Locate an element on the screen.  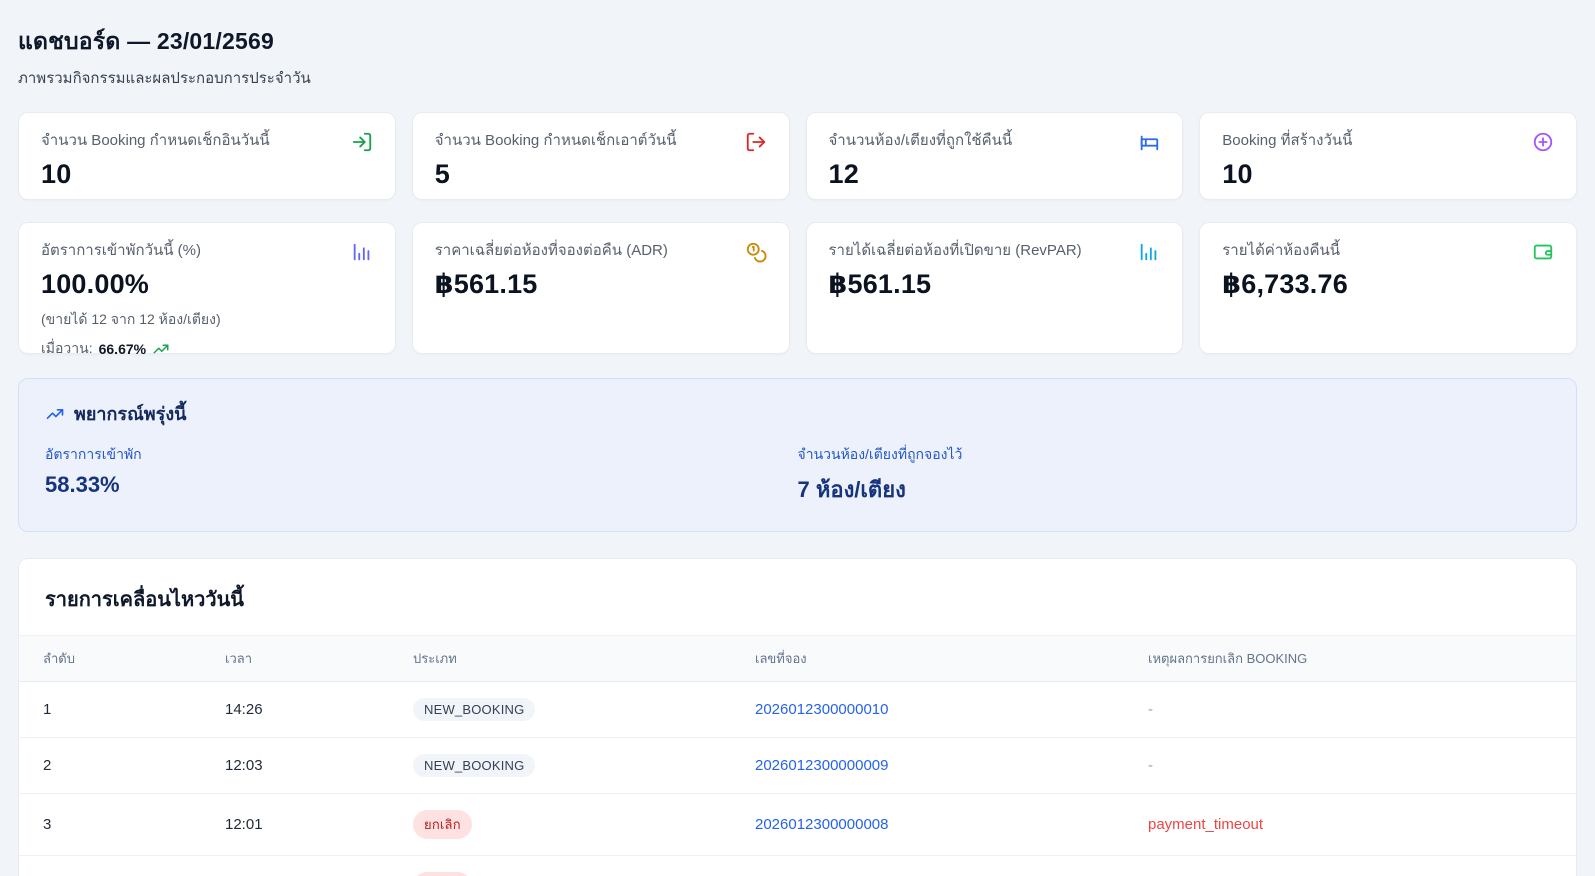
column-header-seq: ลำดับ is located at coordinates (110, 658).